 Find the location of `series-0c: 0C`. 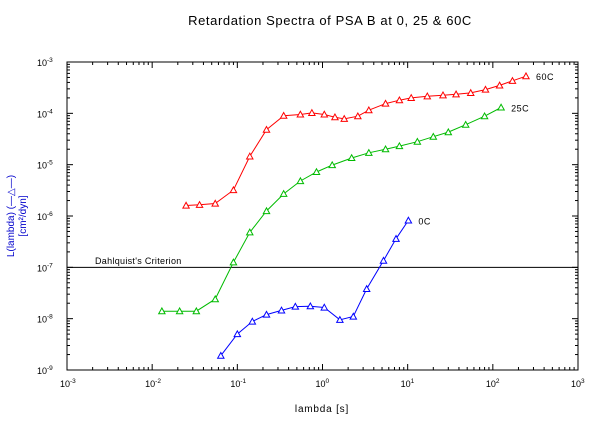

series-0c: 0C is located at coordinates (323, 287).